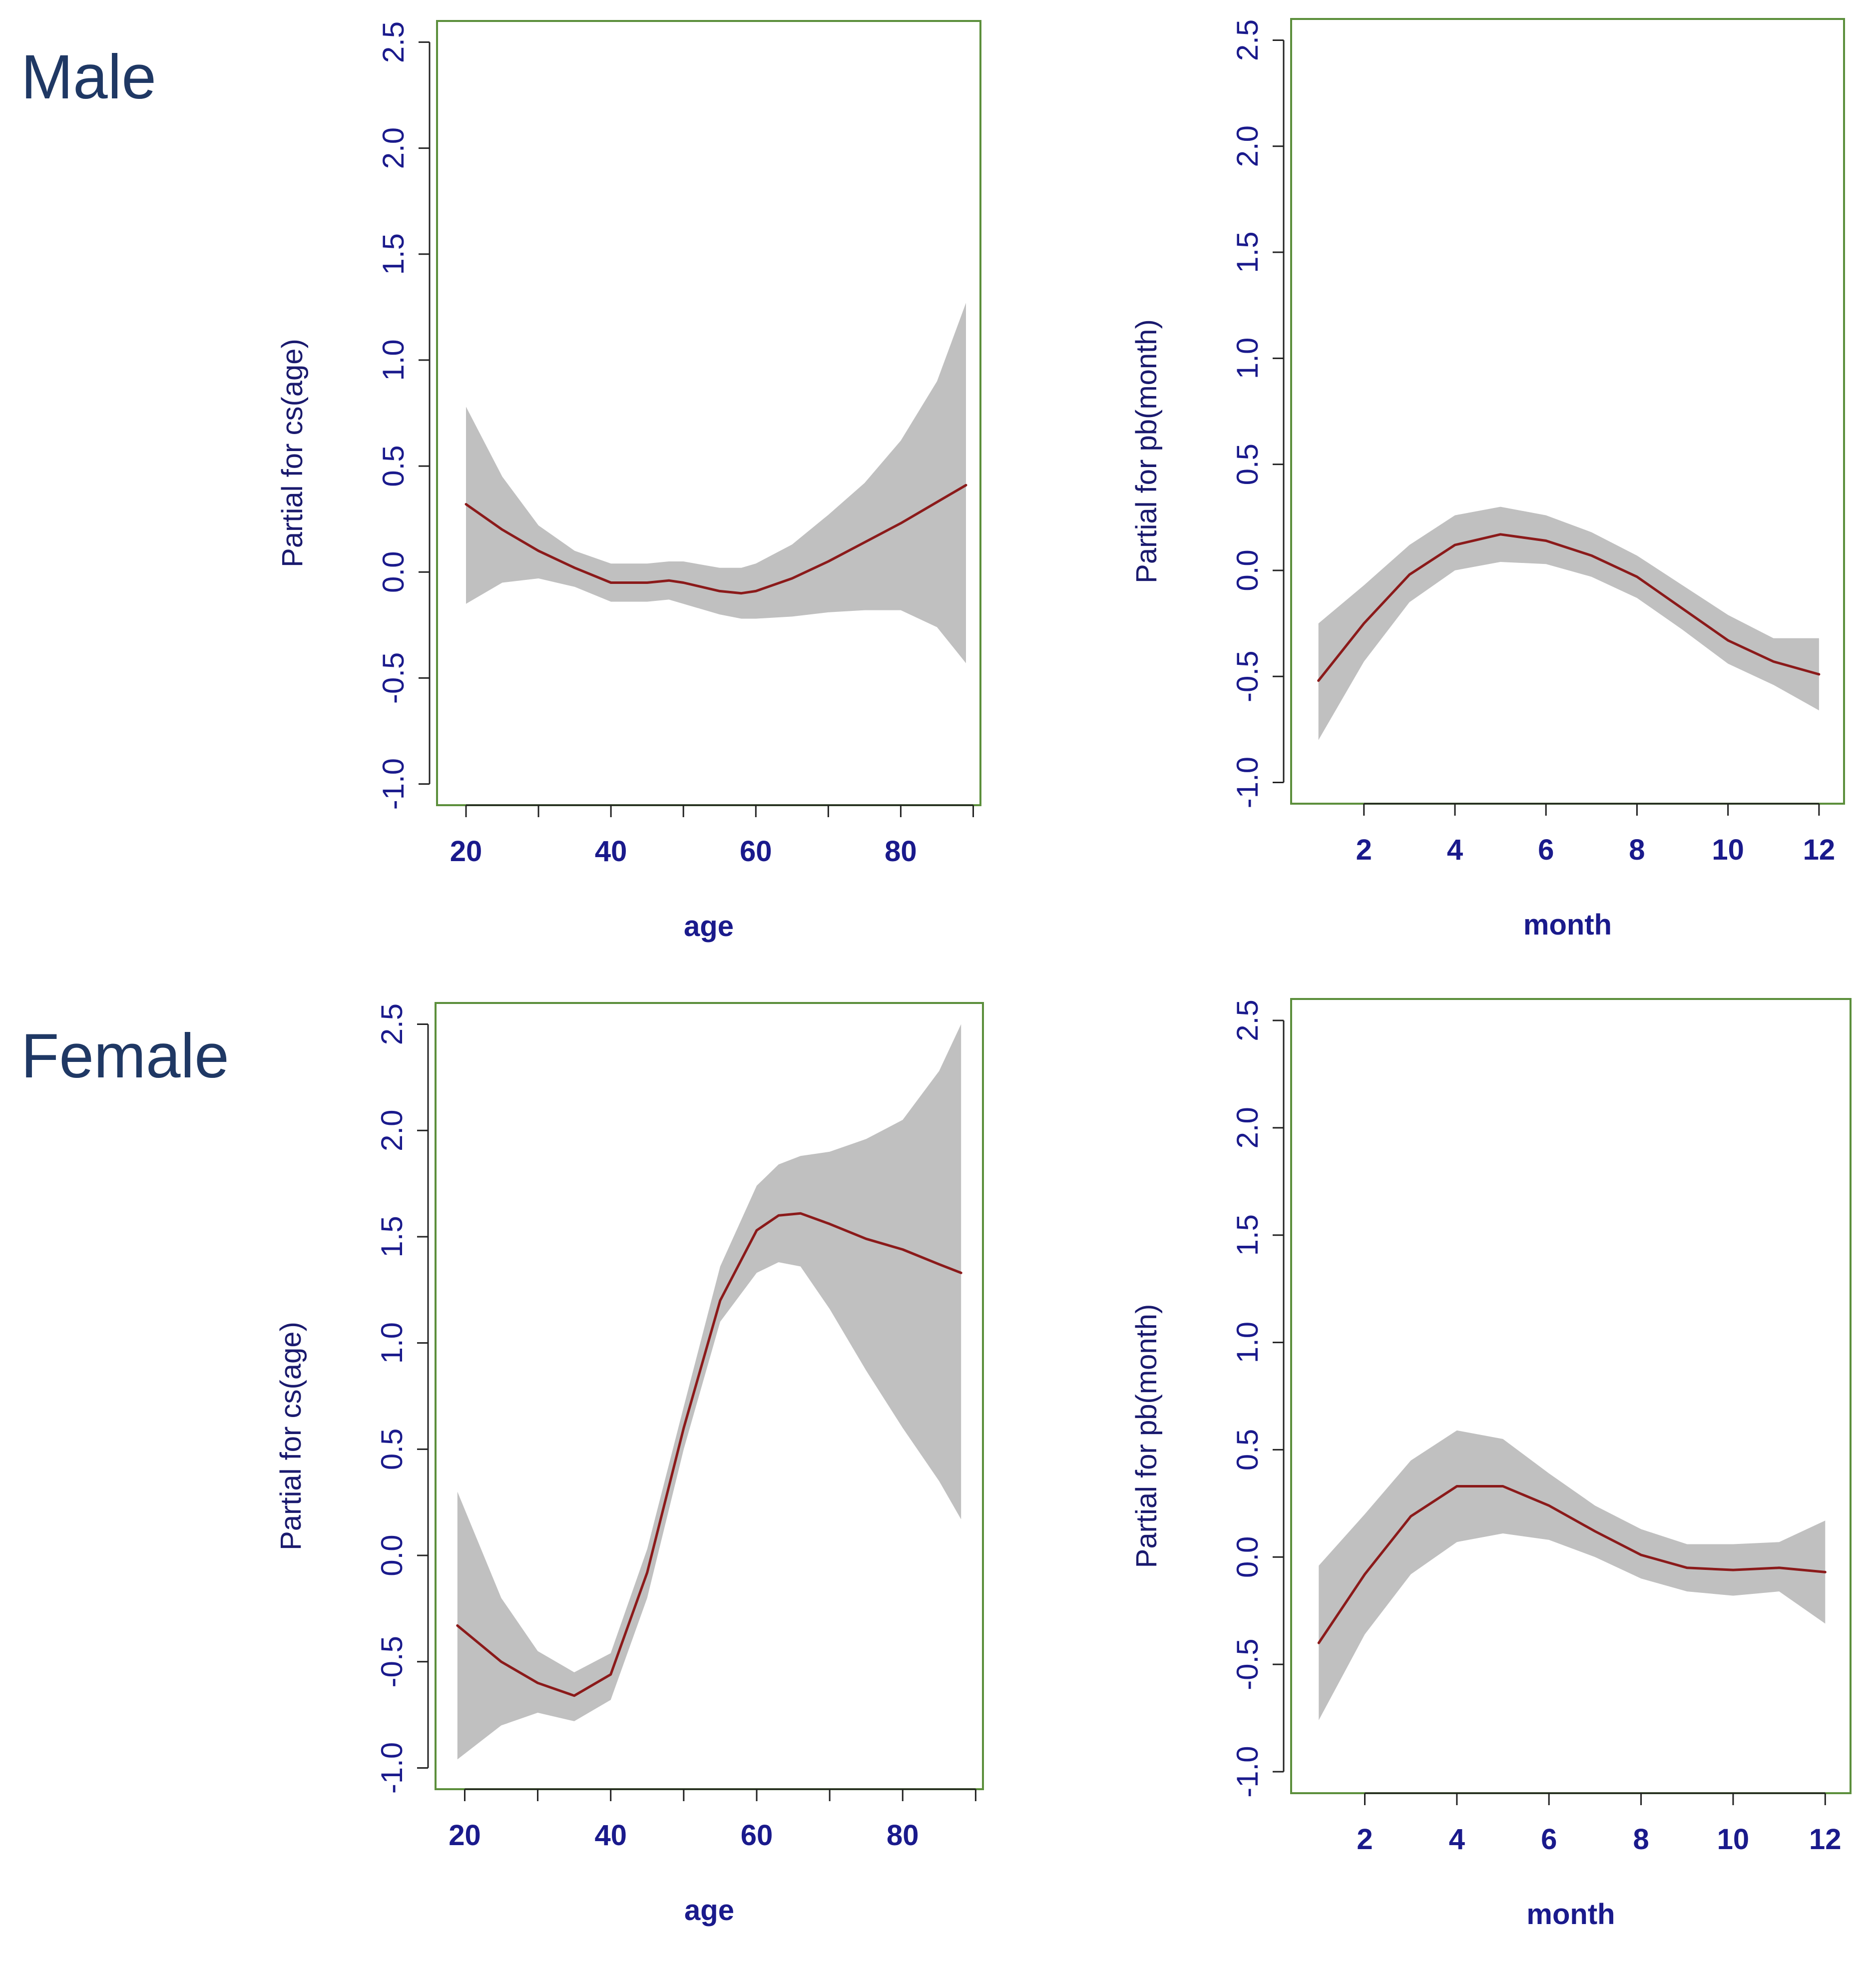 The height and width of the screenshot is (1972, 1876). I want to click on female-group-label: Female, so click(125, 1056).